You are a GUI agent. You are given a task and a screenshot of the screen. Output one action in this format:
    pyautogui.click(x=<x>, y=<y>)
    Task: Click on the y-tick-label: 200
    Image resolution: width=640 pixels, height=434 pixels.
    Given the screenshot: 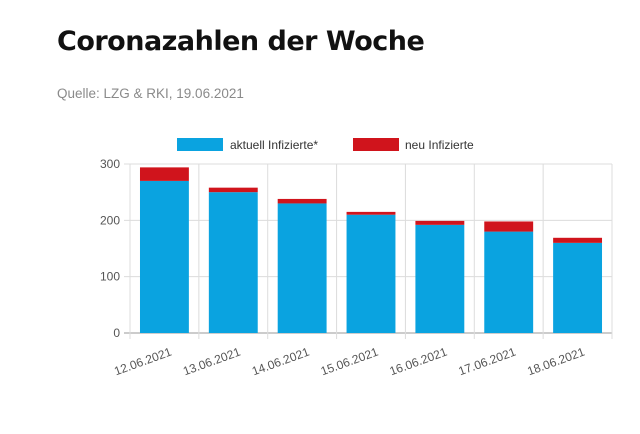 What is the action you would take?
    pyautogui.click(x=110, y=220)
    